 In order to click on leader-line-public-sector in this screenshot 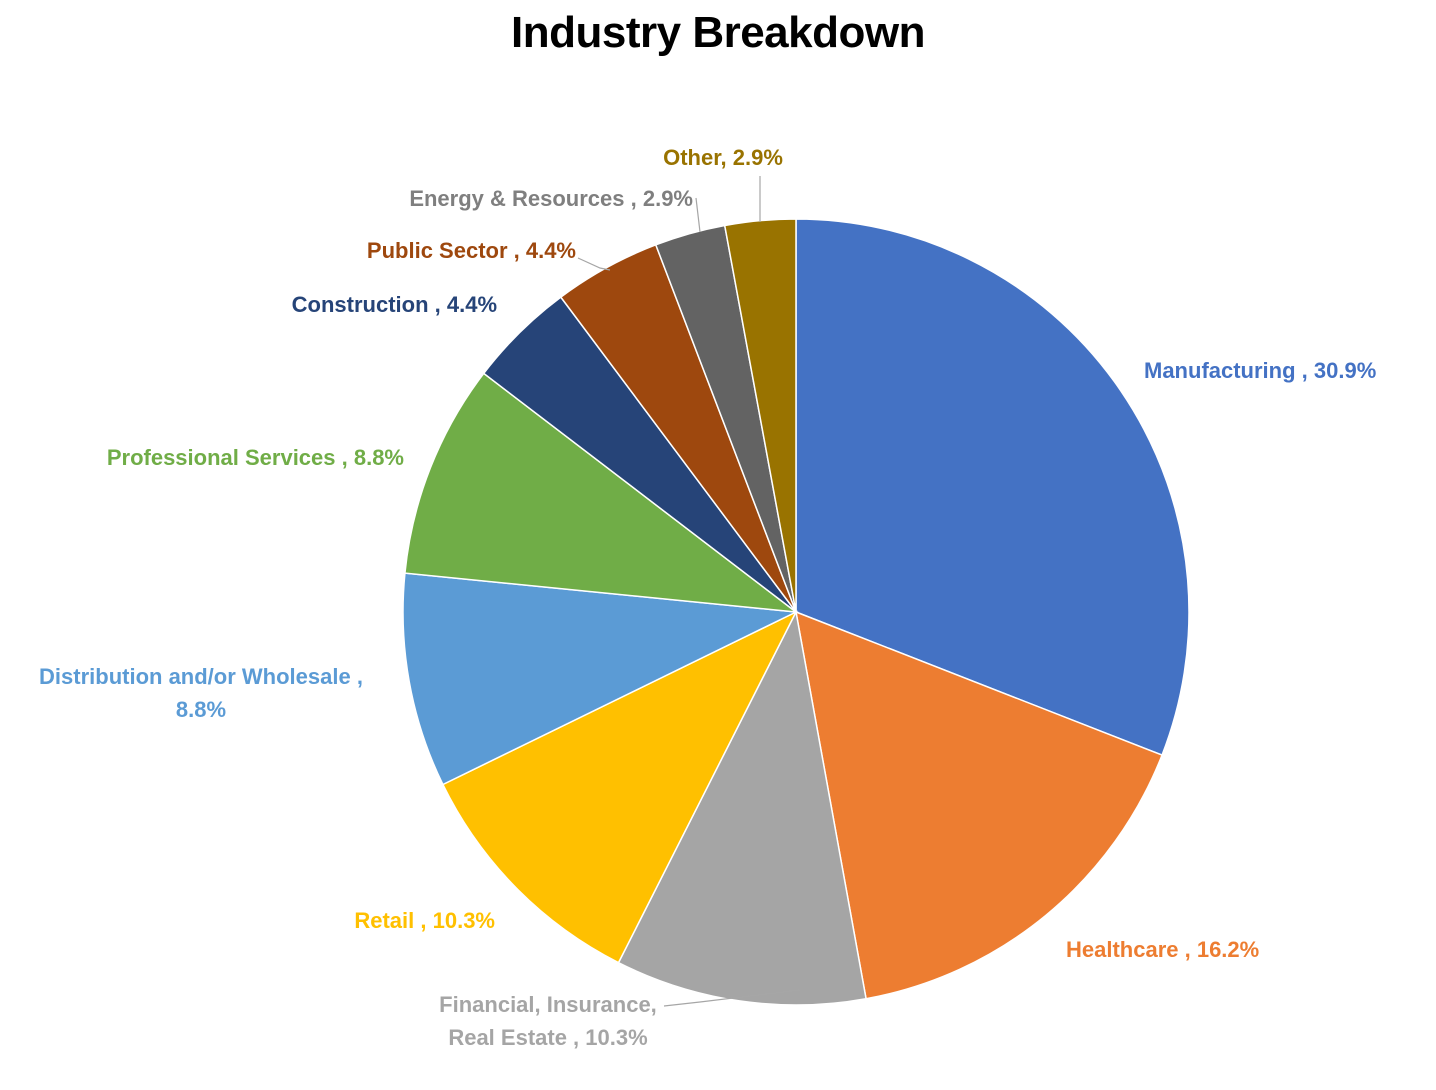, I will do `click(594, 264)`.